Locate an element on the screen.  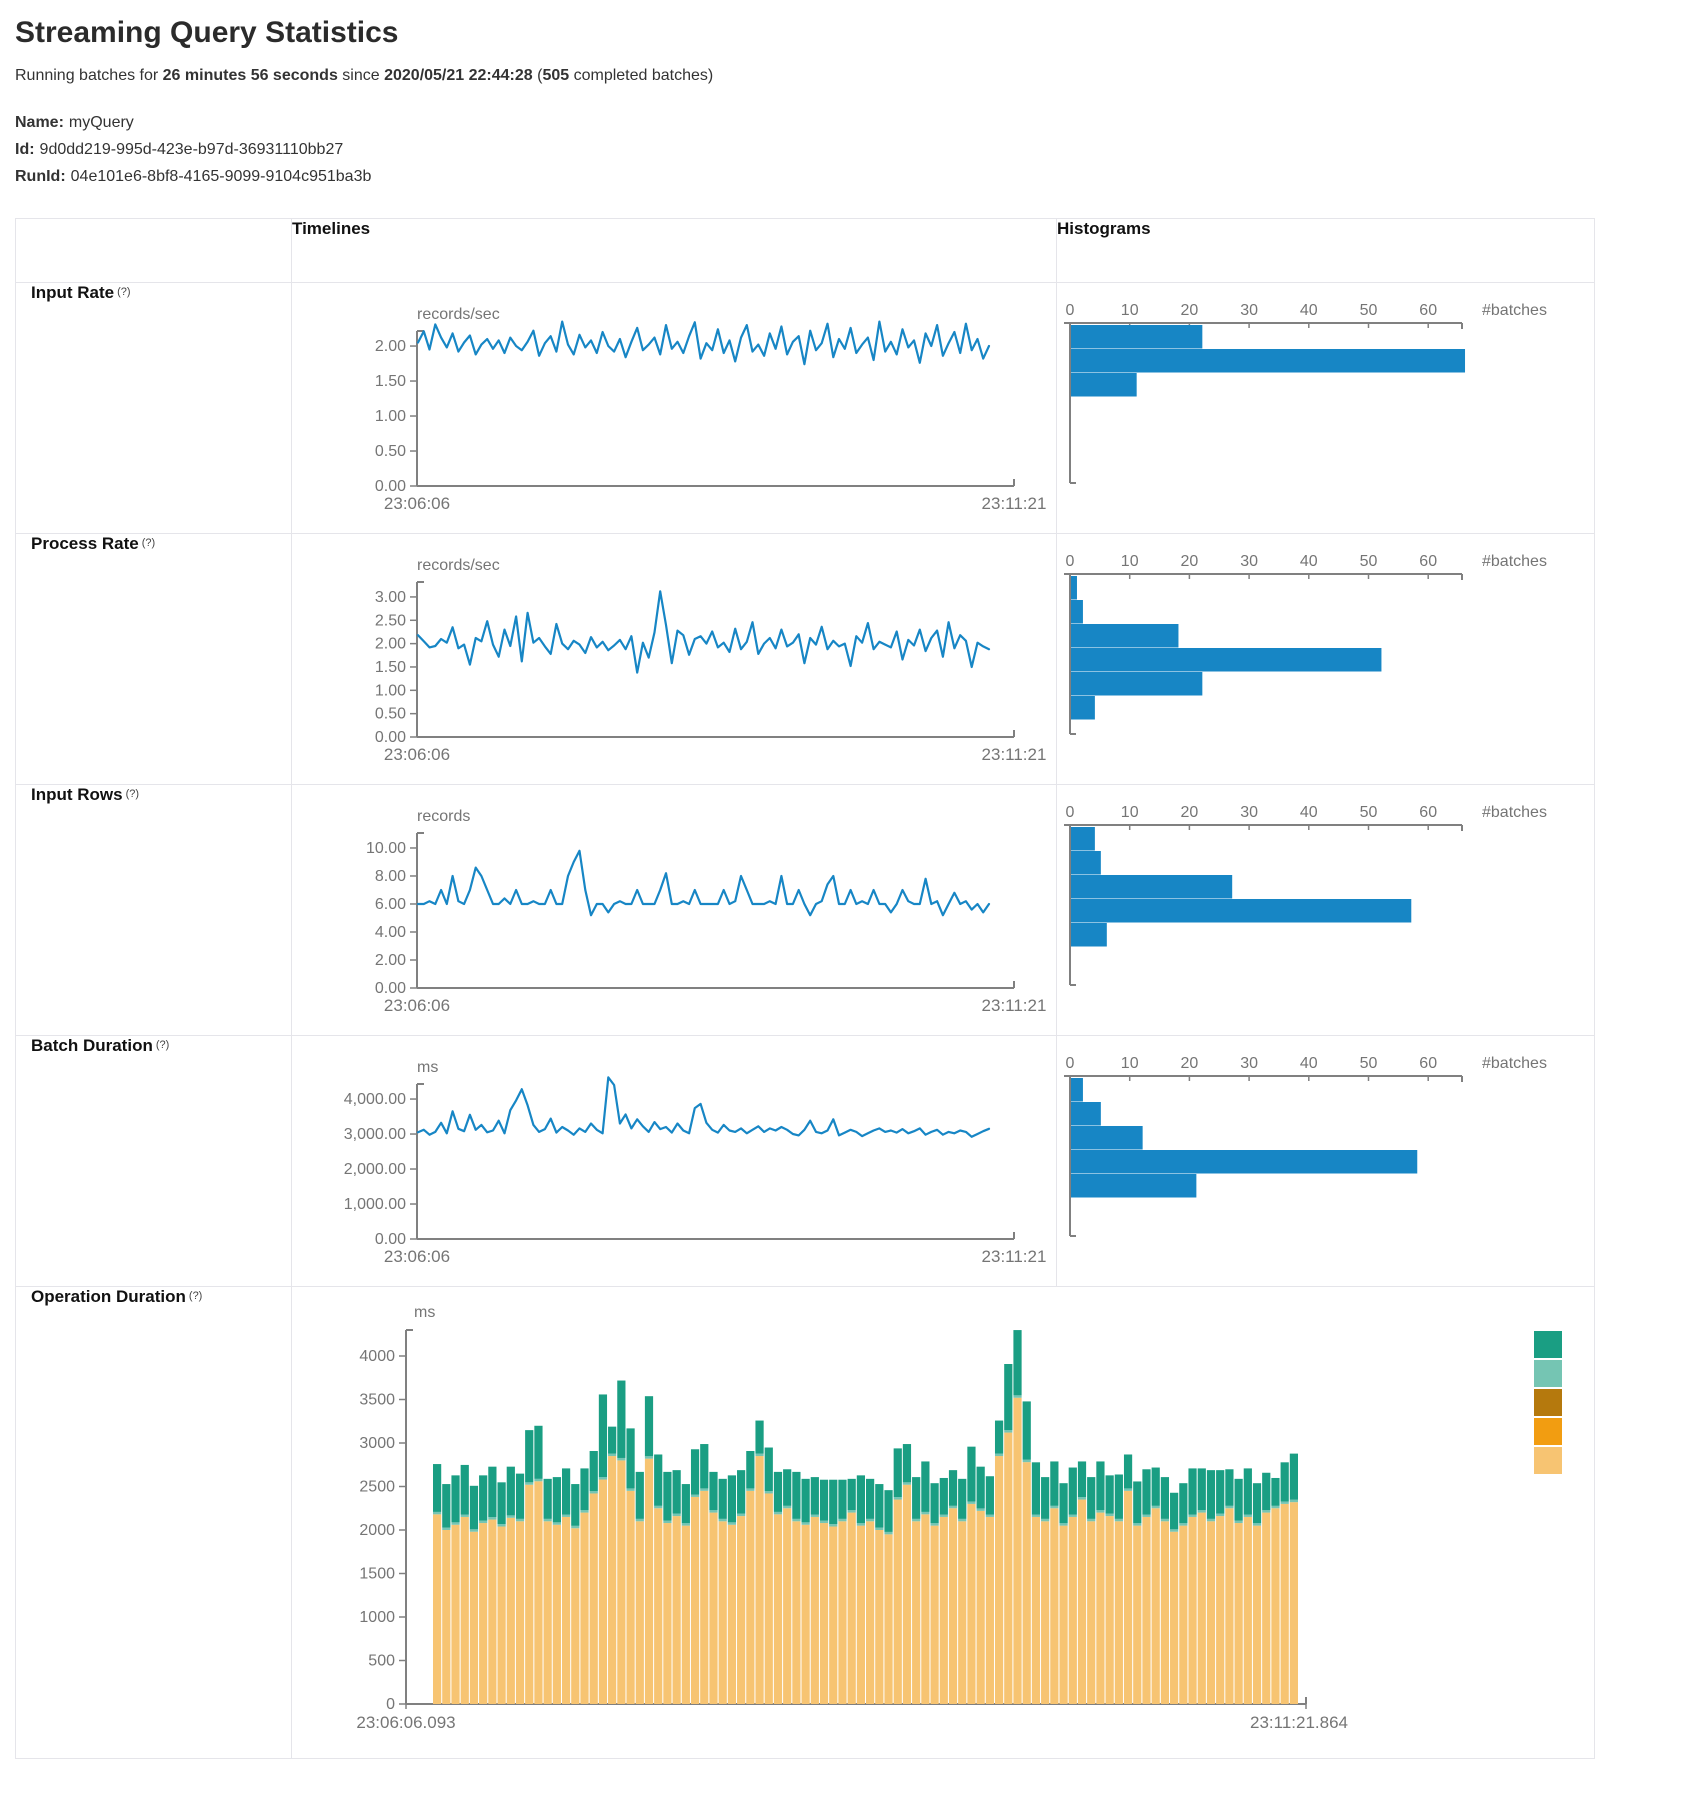
start-timestamp: 2020/05/21 22:44:28 is located at coordinates (458, 75).